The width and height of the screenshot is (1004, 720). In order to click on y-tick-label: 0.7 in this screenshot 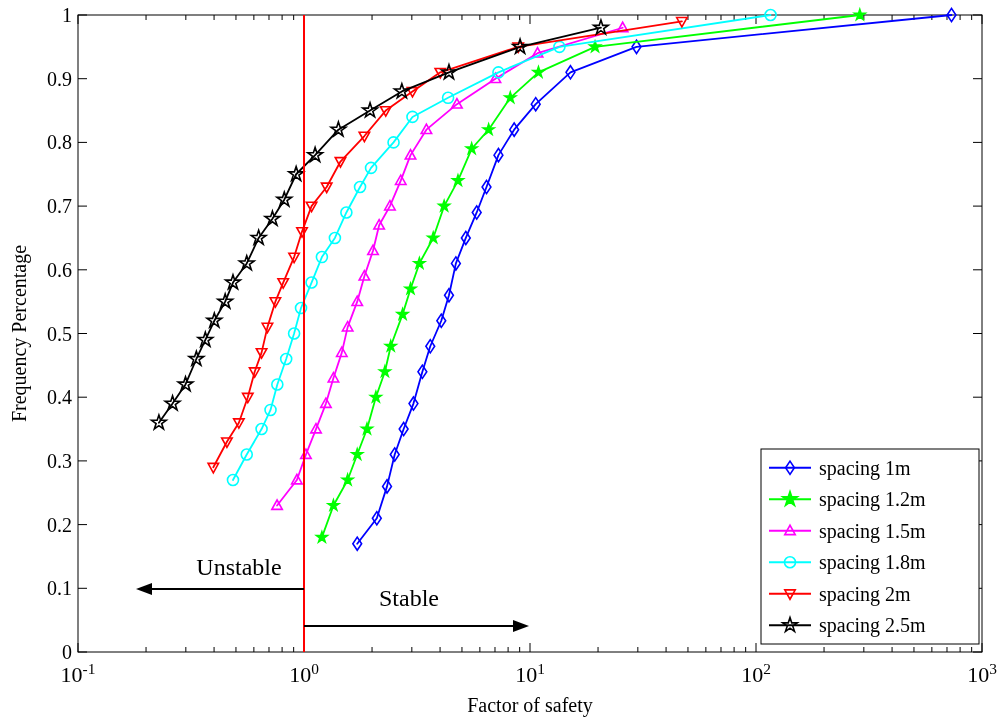, I will do `click(59, 206)`.